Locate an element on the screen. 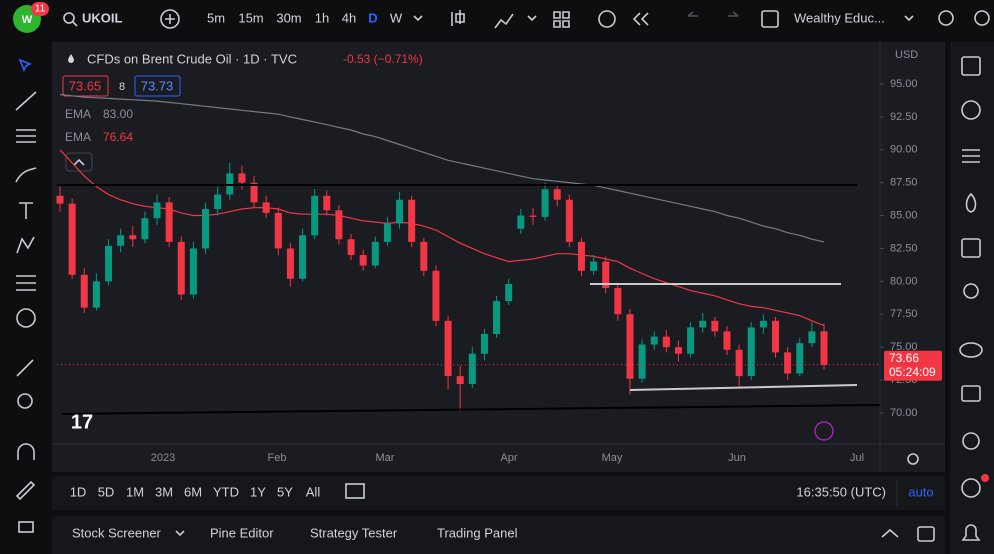 The height and width of the screenshot is (554, 994). alerts is located at coordinates (971, 110).